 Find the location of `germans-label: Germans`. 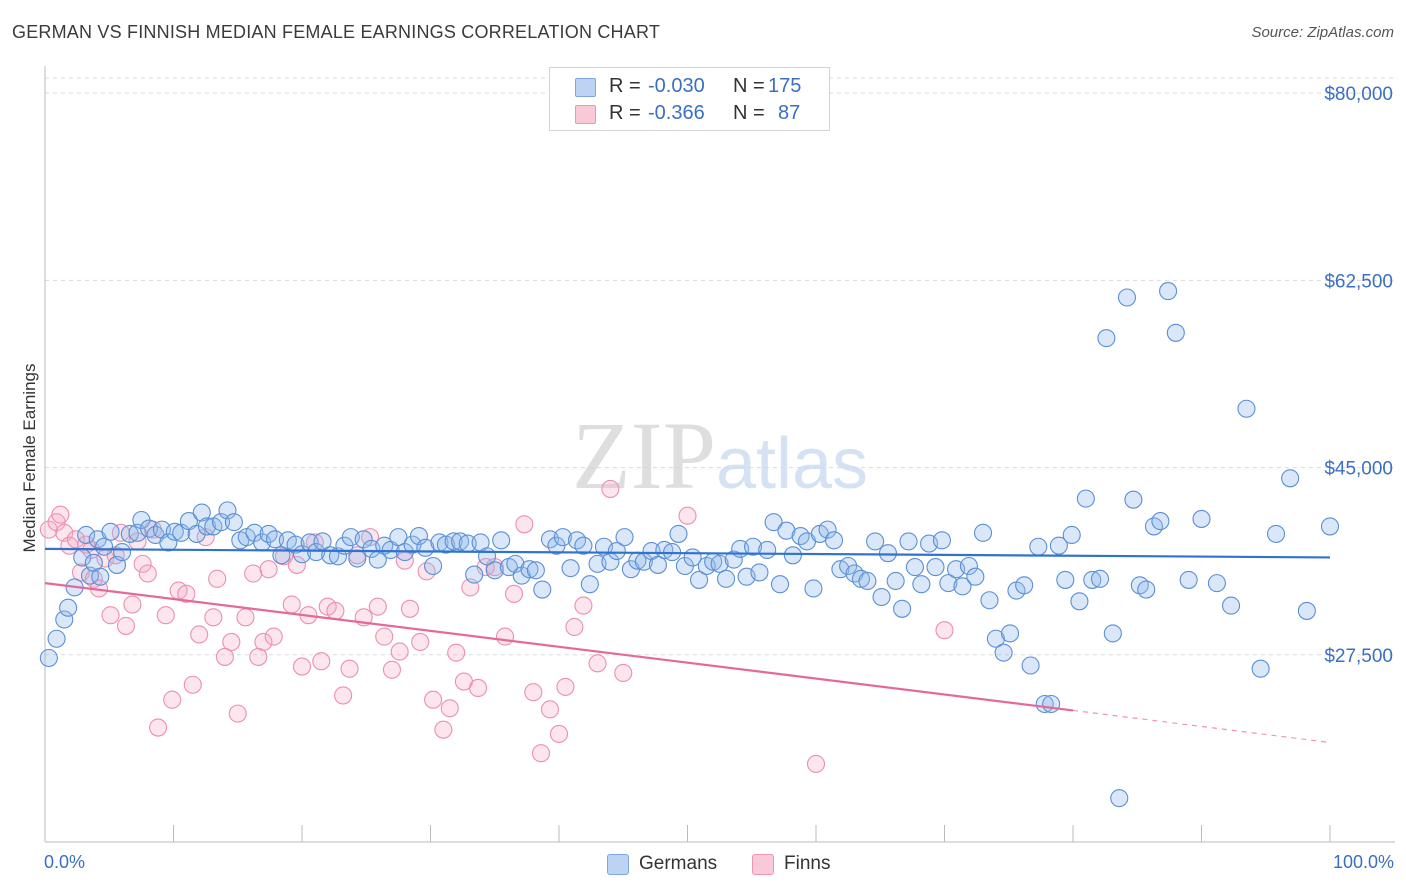

germans-label: Germans is located at coordinates (678, 863).